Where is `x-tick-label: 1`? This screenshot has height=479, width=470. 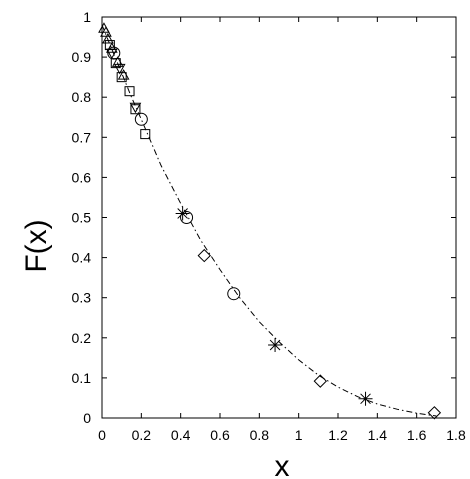 x-tick-label: 1 is located at coordinates (299, 435).